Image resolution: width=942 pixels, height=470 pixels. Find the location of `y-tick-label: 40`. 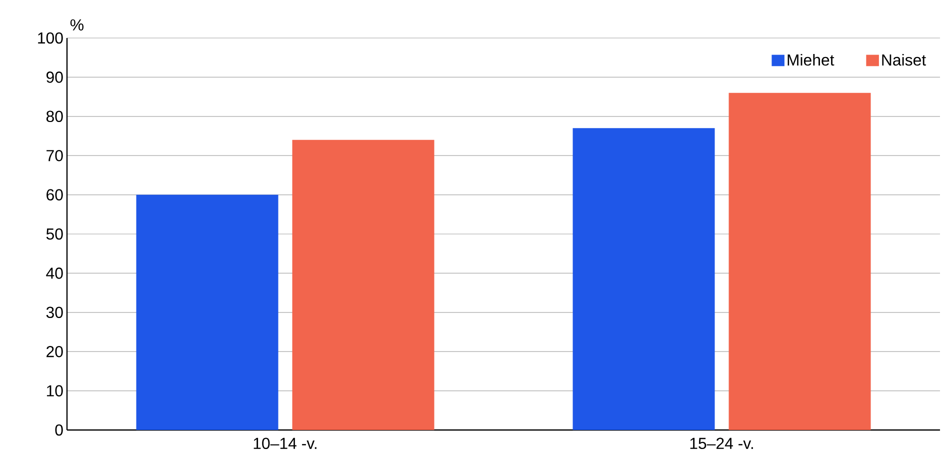

y-tick-label: 40 is located at coordinates (54, 273).